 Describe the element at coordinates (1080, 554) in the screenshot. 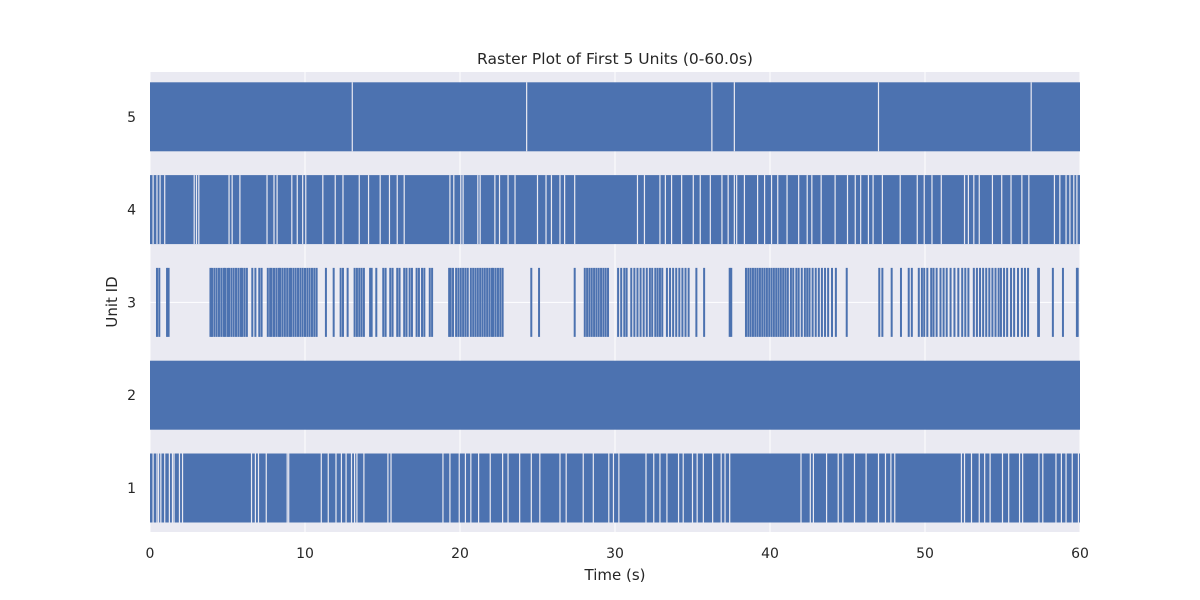

I see `x-tick-label: 60` at that location.